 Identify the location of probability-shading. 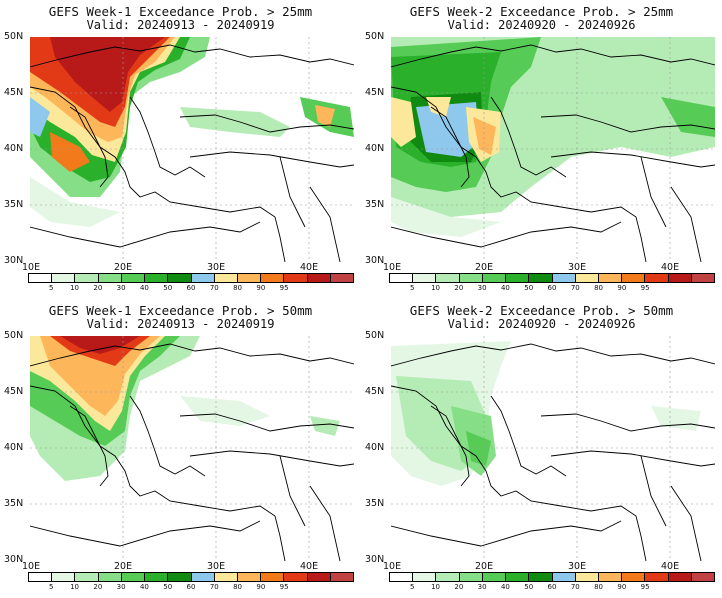
(185, 408).